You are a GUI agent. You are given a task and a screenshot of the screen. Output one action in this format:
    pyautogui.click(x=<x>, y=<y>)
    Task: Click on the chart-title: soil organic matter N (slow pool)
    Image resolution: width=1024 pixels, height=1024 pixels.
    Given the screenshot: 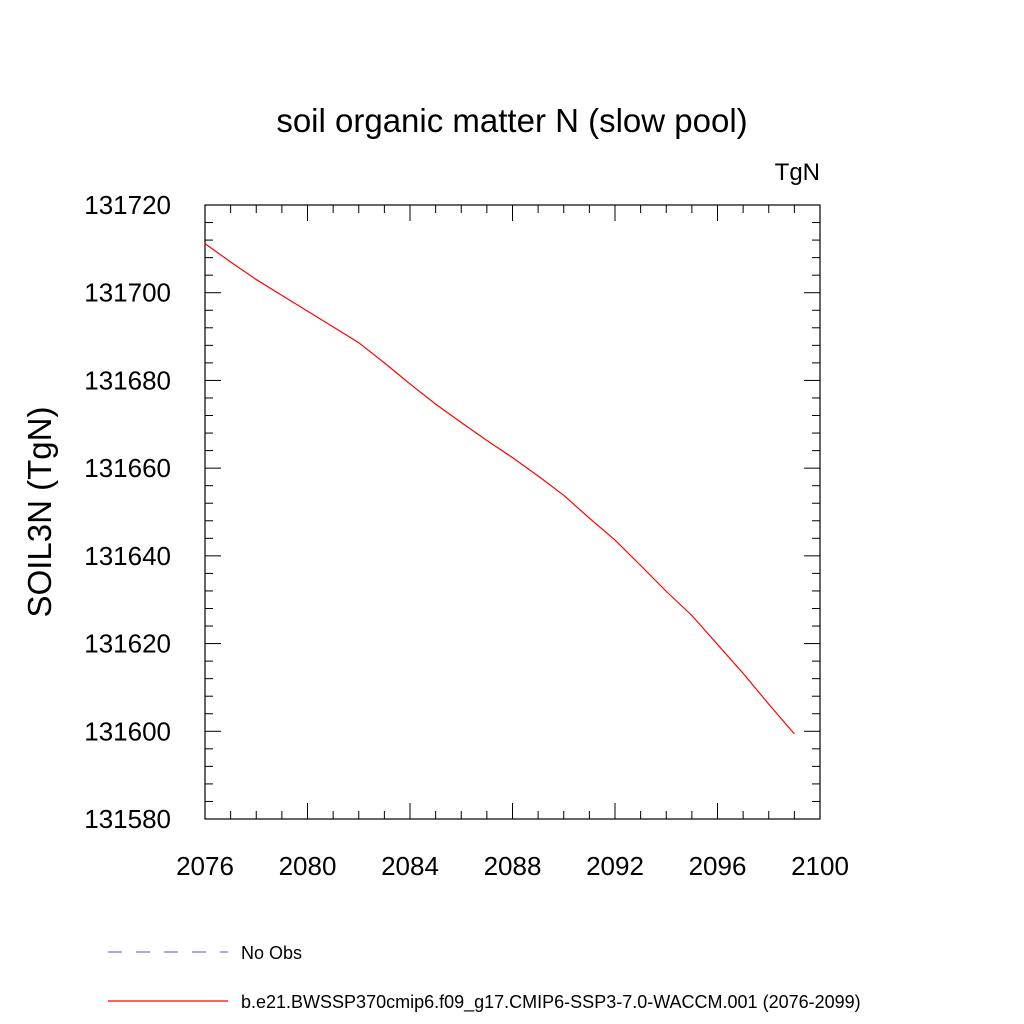 What is the action you would take?
    pyautogui.click(x=511, y=120)
    